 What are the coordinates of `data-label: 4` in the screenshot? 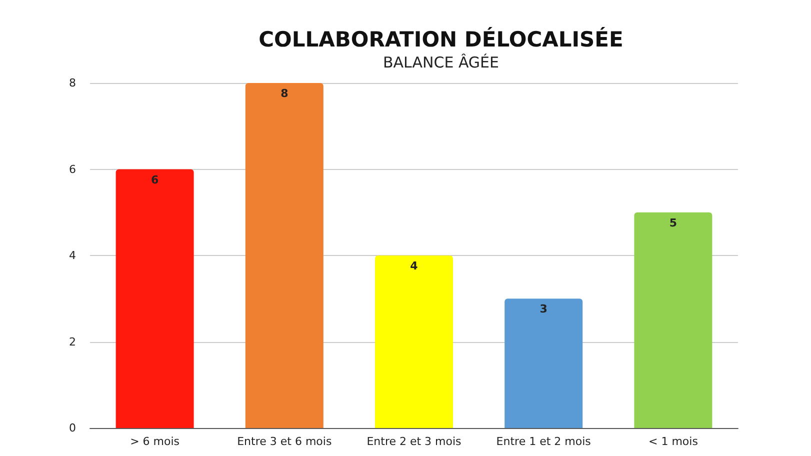 It's located at (414, 266).